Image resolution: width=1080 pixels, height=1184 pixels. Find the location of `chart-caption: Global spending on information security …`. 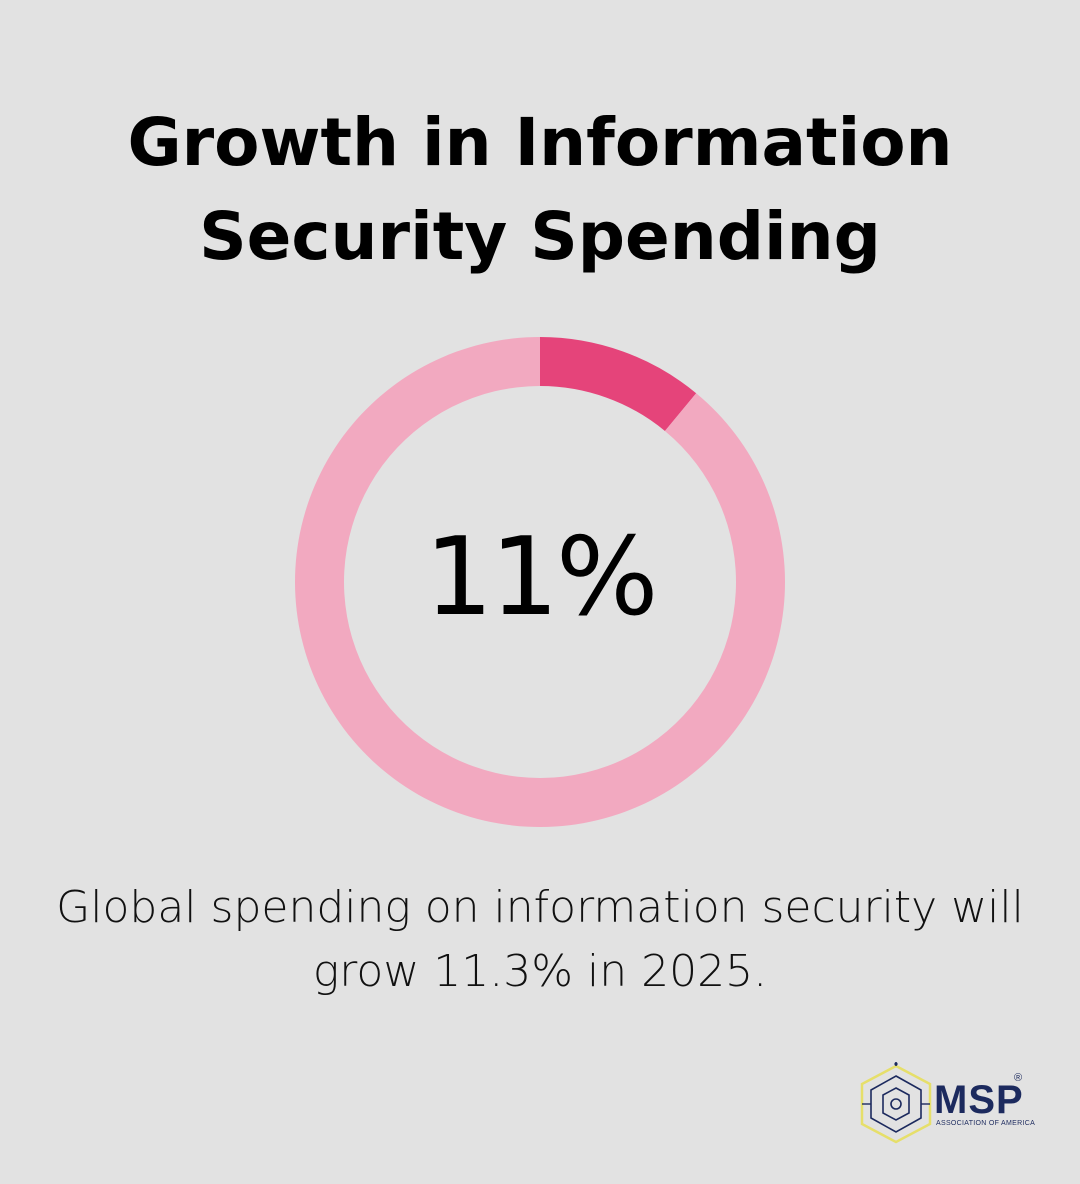

chart-caption: Global spending on information security … is located at coordinates (540, 940).